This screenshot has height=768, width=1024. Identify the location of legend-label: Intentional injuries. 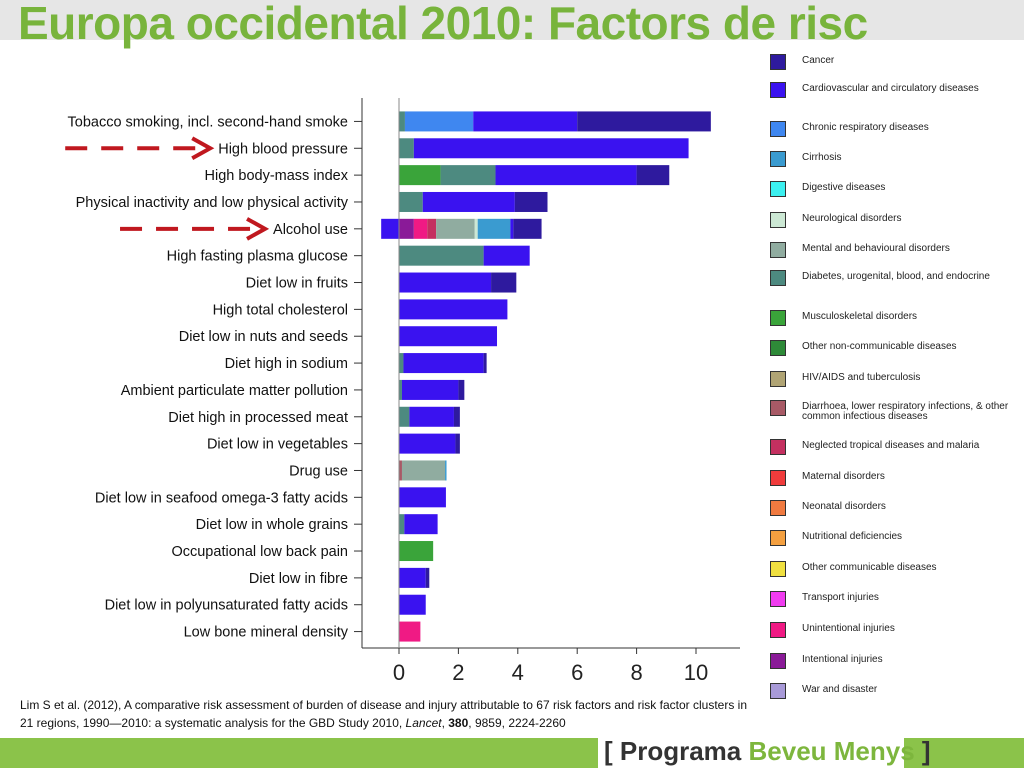
(842, 659).